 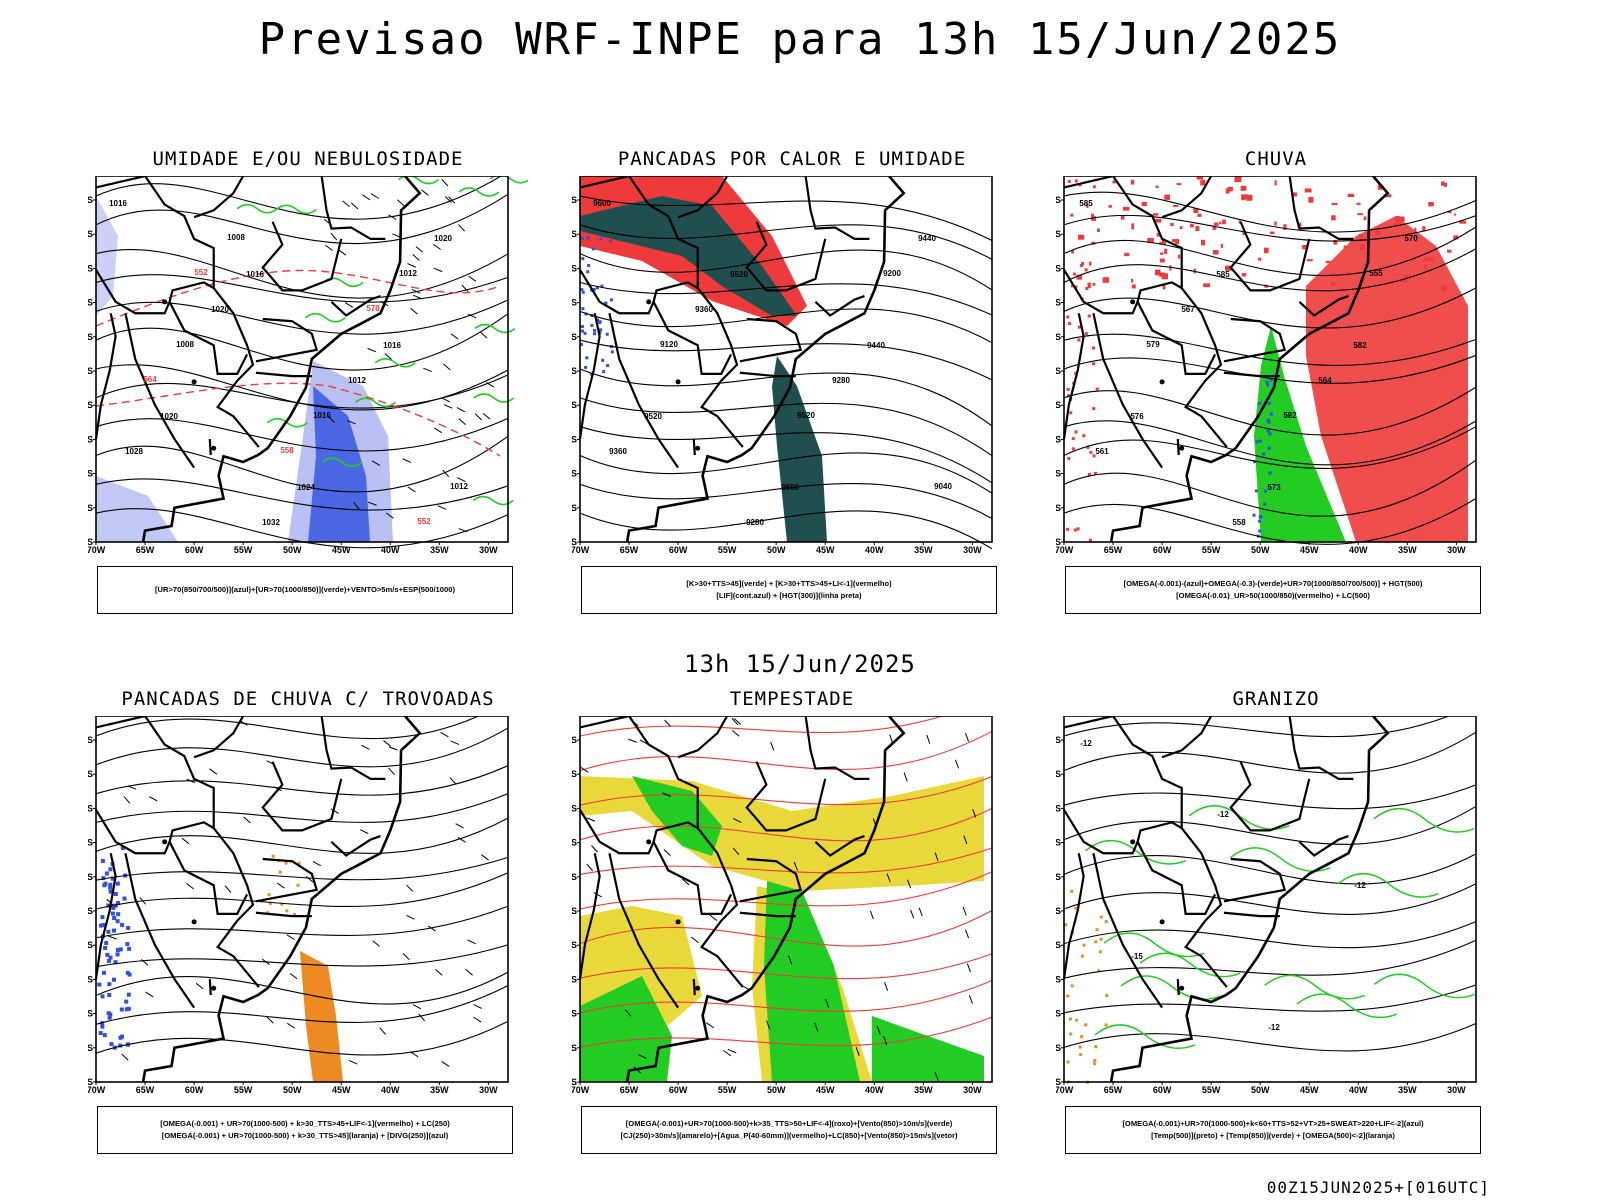 I want to click on contour-value-label: 570, so click(x=373, y=308).